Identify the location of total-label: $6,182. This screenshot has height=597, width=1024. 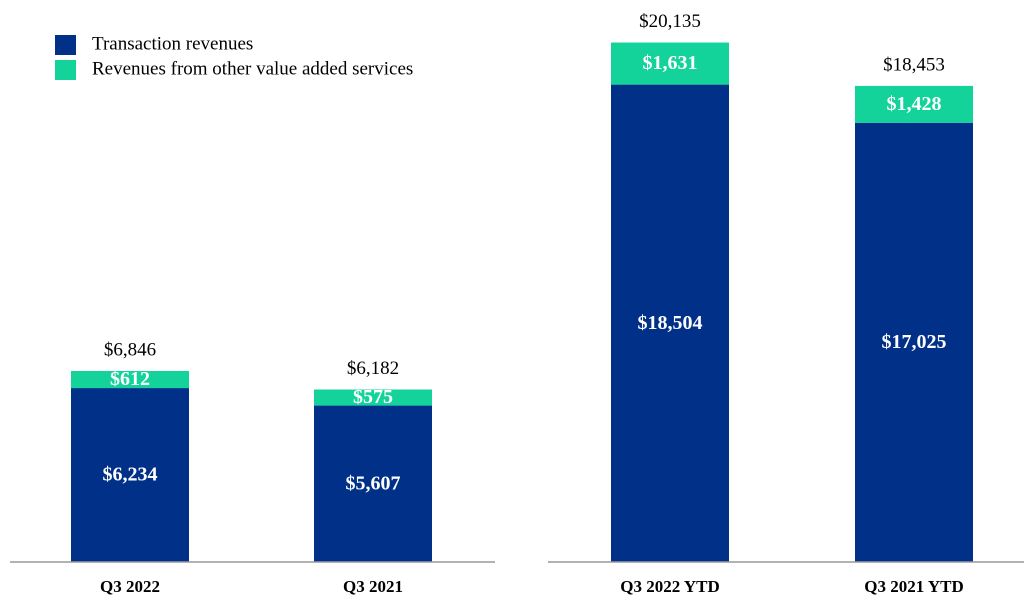
(373, 368).